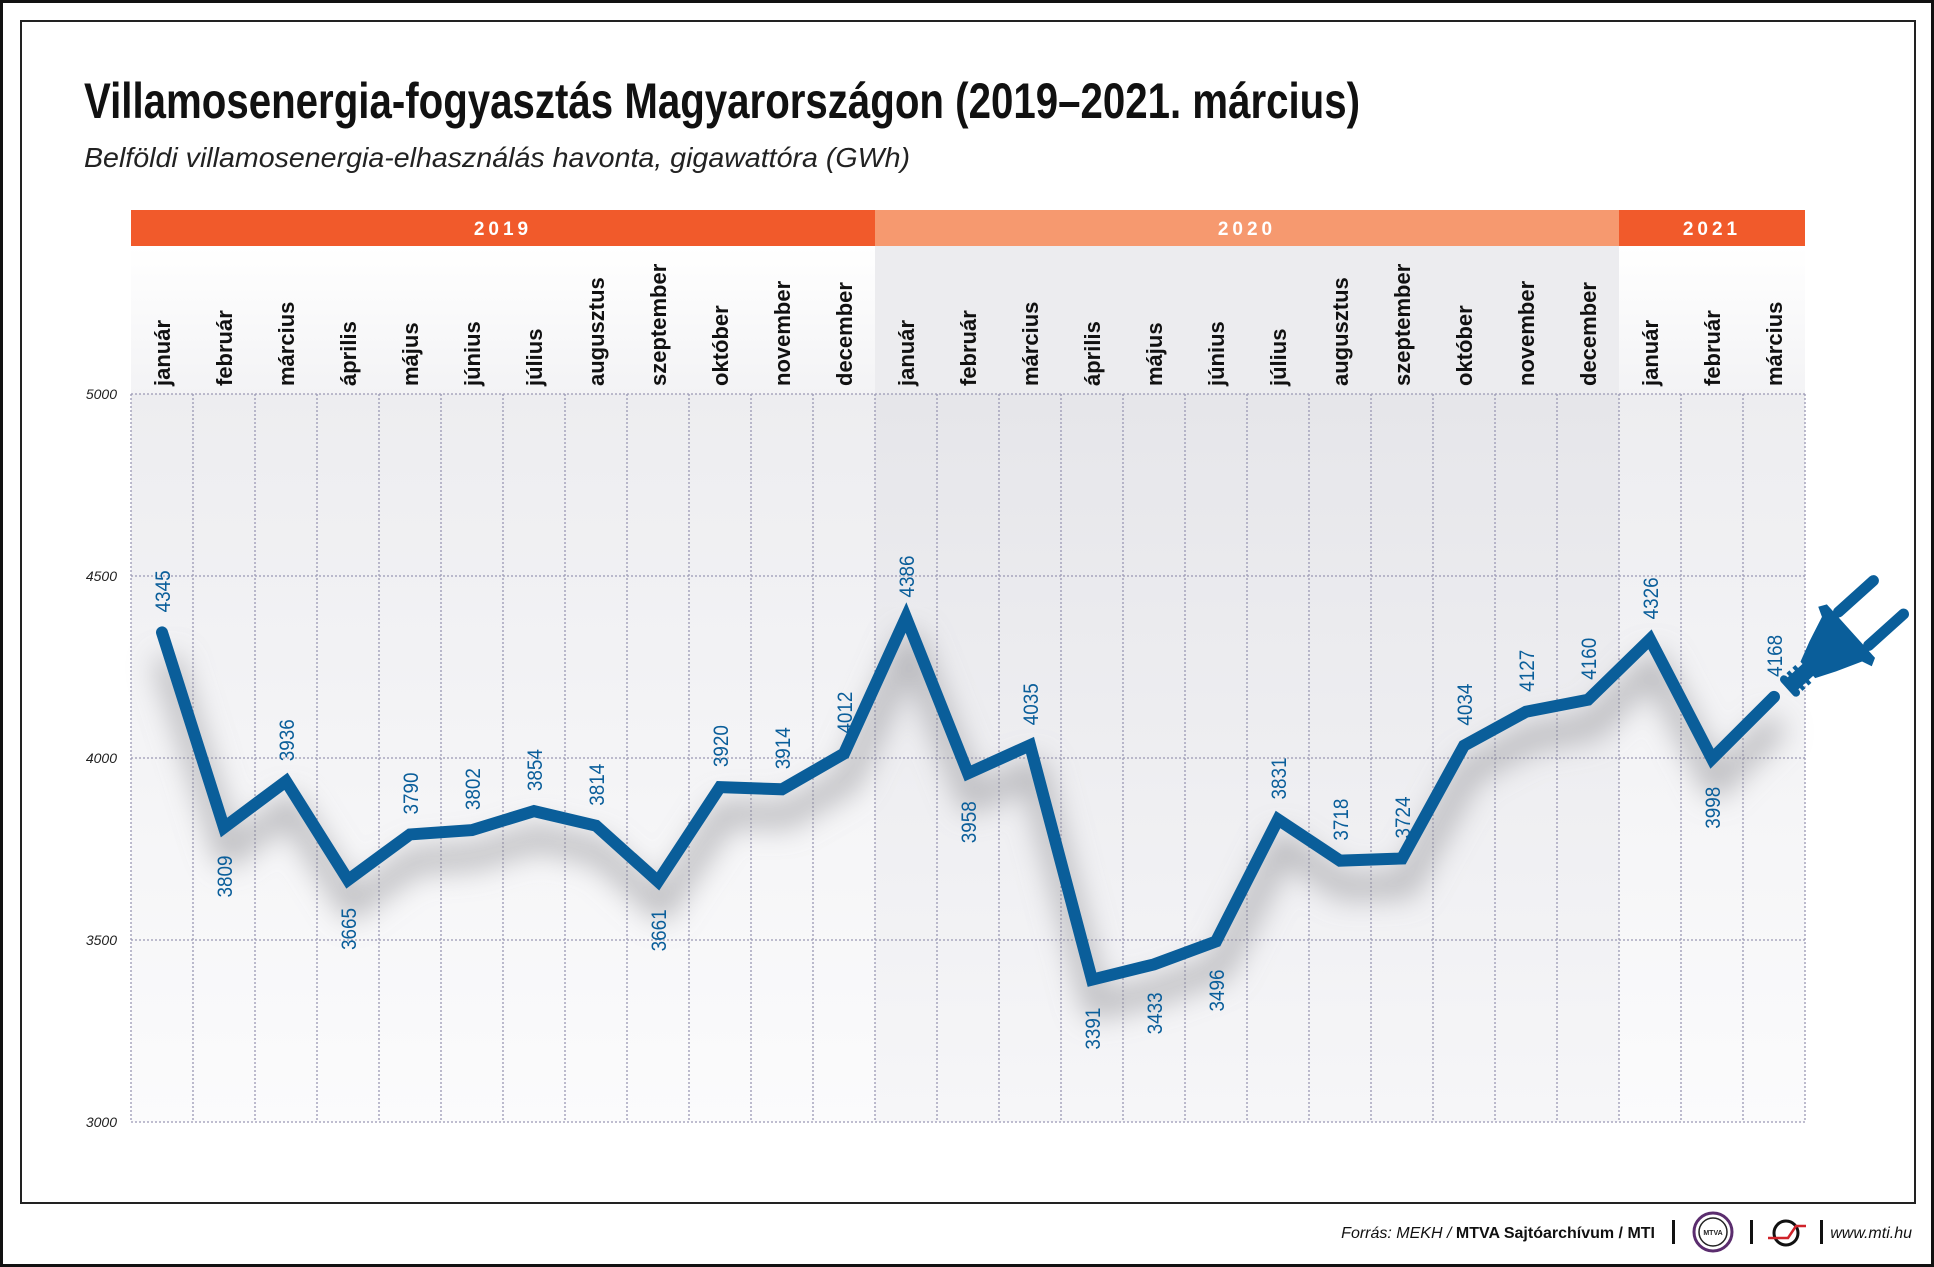 This screenshot has height=1267, width=1934. What do you see at coordinates (1787, 1233) in the screenshot?
I see `mti-logo` at bounding box center [1787, 1233].